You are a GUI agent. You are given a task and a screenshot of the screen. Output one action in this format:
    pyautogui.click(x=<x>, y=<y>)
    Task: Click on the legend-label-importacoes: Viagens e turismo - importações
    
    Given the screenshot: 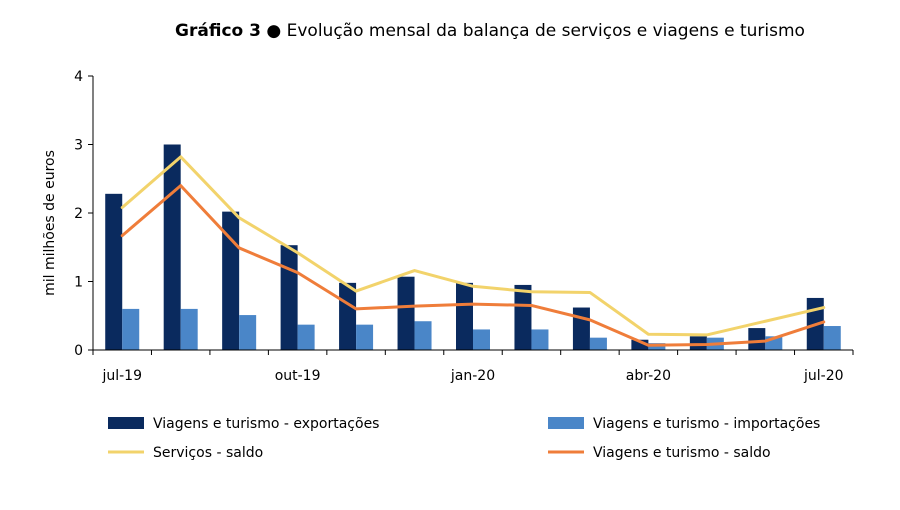 What is the action you would take?
    pyautogui.click(x=706, y=424)
    